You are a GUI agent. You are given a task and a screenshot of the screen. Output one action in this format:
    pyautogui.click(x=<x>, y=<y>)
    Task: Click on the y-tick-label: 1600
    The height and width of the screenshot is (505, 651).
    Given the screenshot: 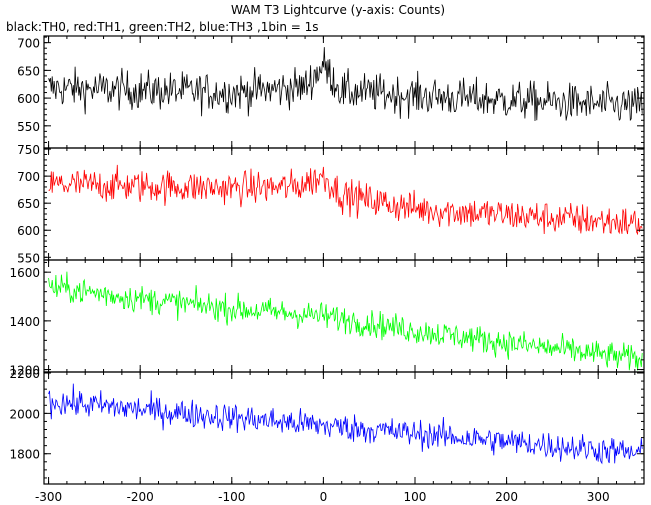 What is the action you would take?
    pyautogui.click(x=24, y=273)
    